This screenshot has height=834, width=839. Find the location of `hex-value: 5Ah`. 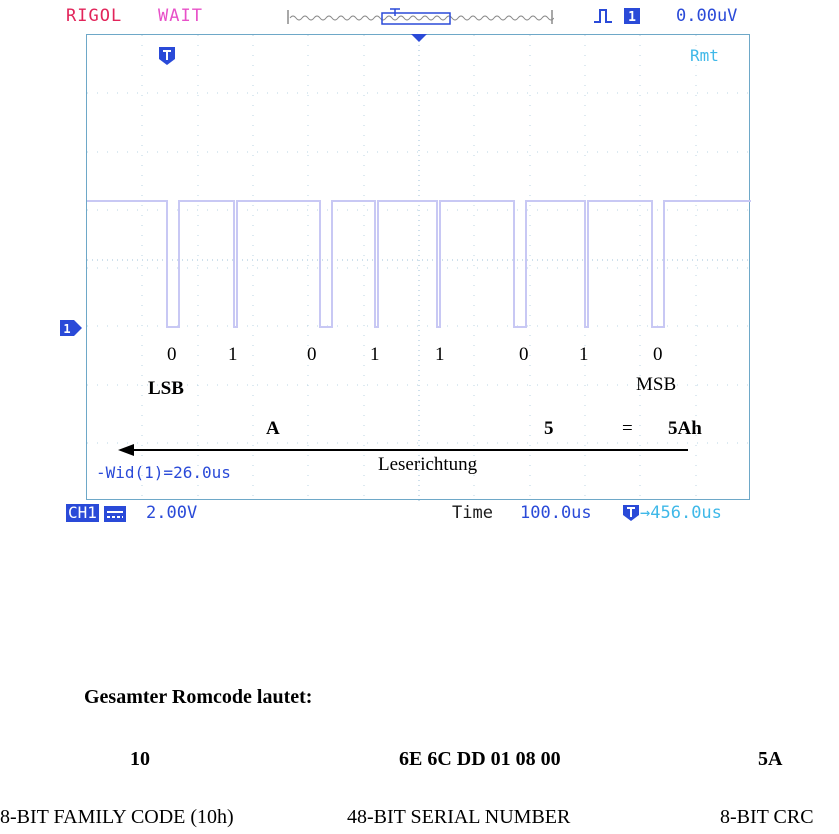

hex-value: 5Ah is located at coordinates (685, 428).